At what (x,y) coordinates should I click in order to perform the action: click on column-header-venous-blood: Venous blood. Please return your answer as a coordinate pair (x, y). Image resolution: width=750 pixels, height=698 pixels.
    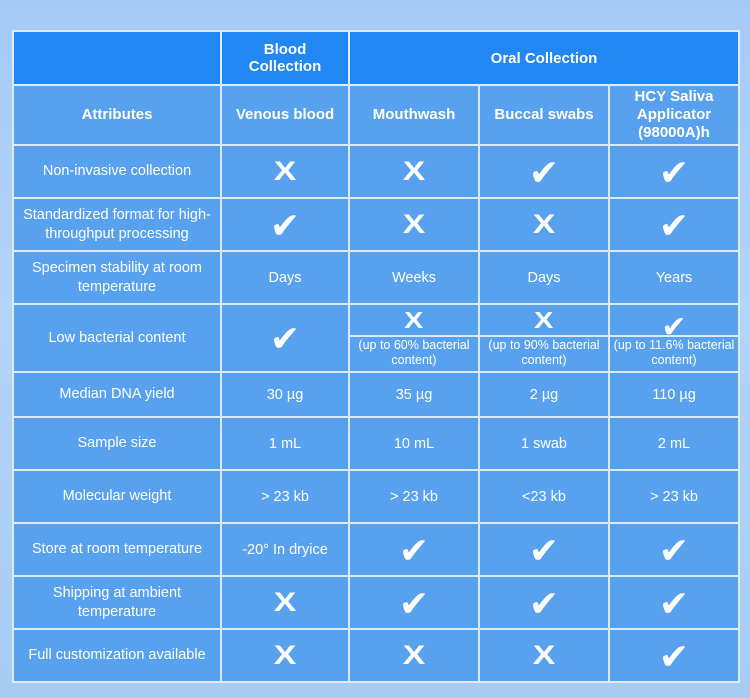
    Looking at the image, I should click on (285, 115).